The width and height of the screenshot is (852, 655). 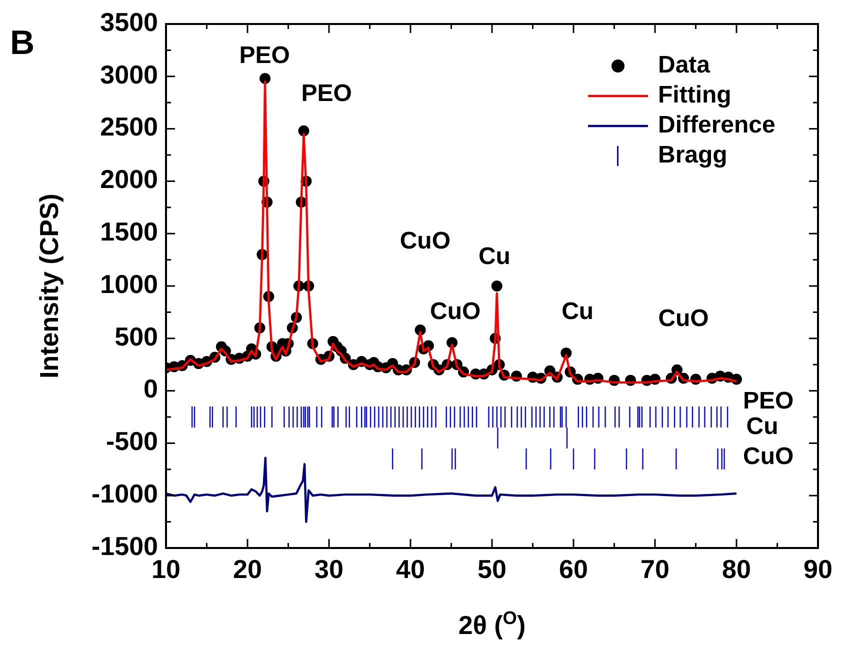 I want to click on y-tick-label: 3000, so click(x=129, y=74).